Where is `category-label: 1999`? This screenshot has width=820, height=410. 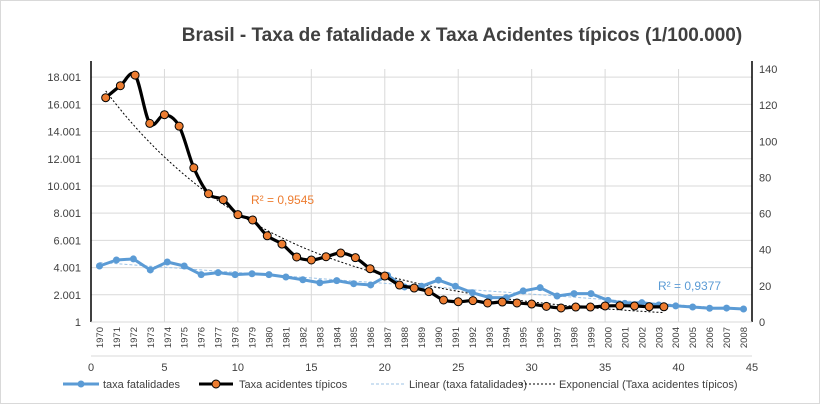 category-label: 1999 is located at coordinates (591, 337).